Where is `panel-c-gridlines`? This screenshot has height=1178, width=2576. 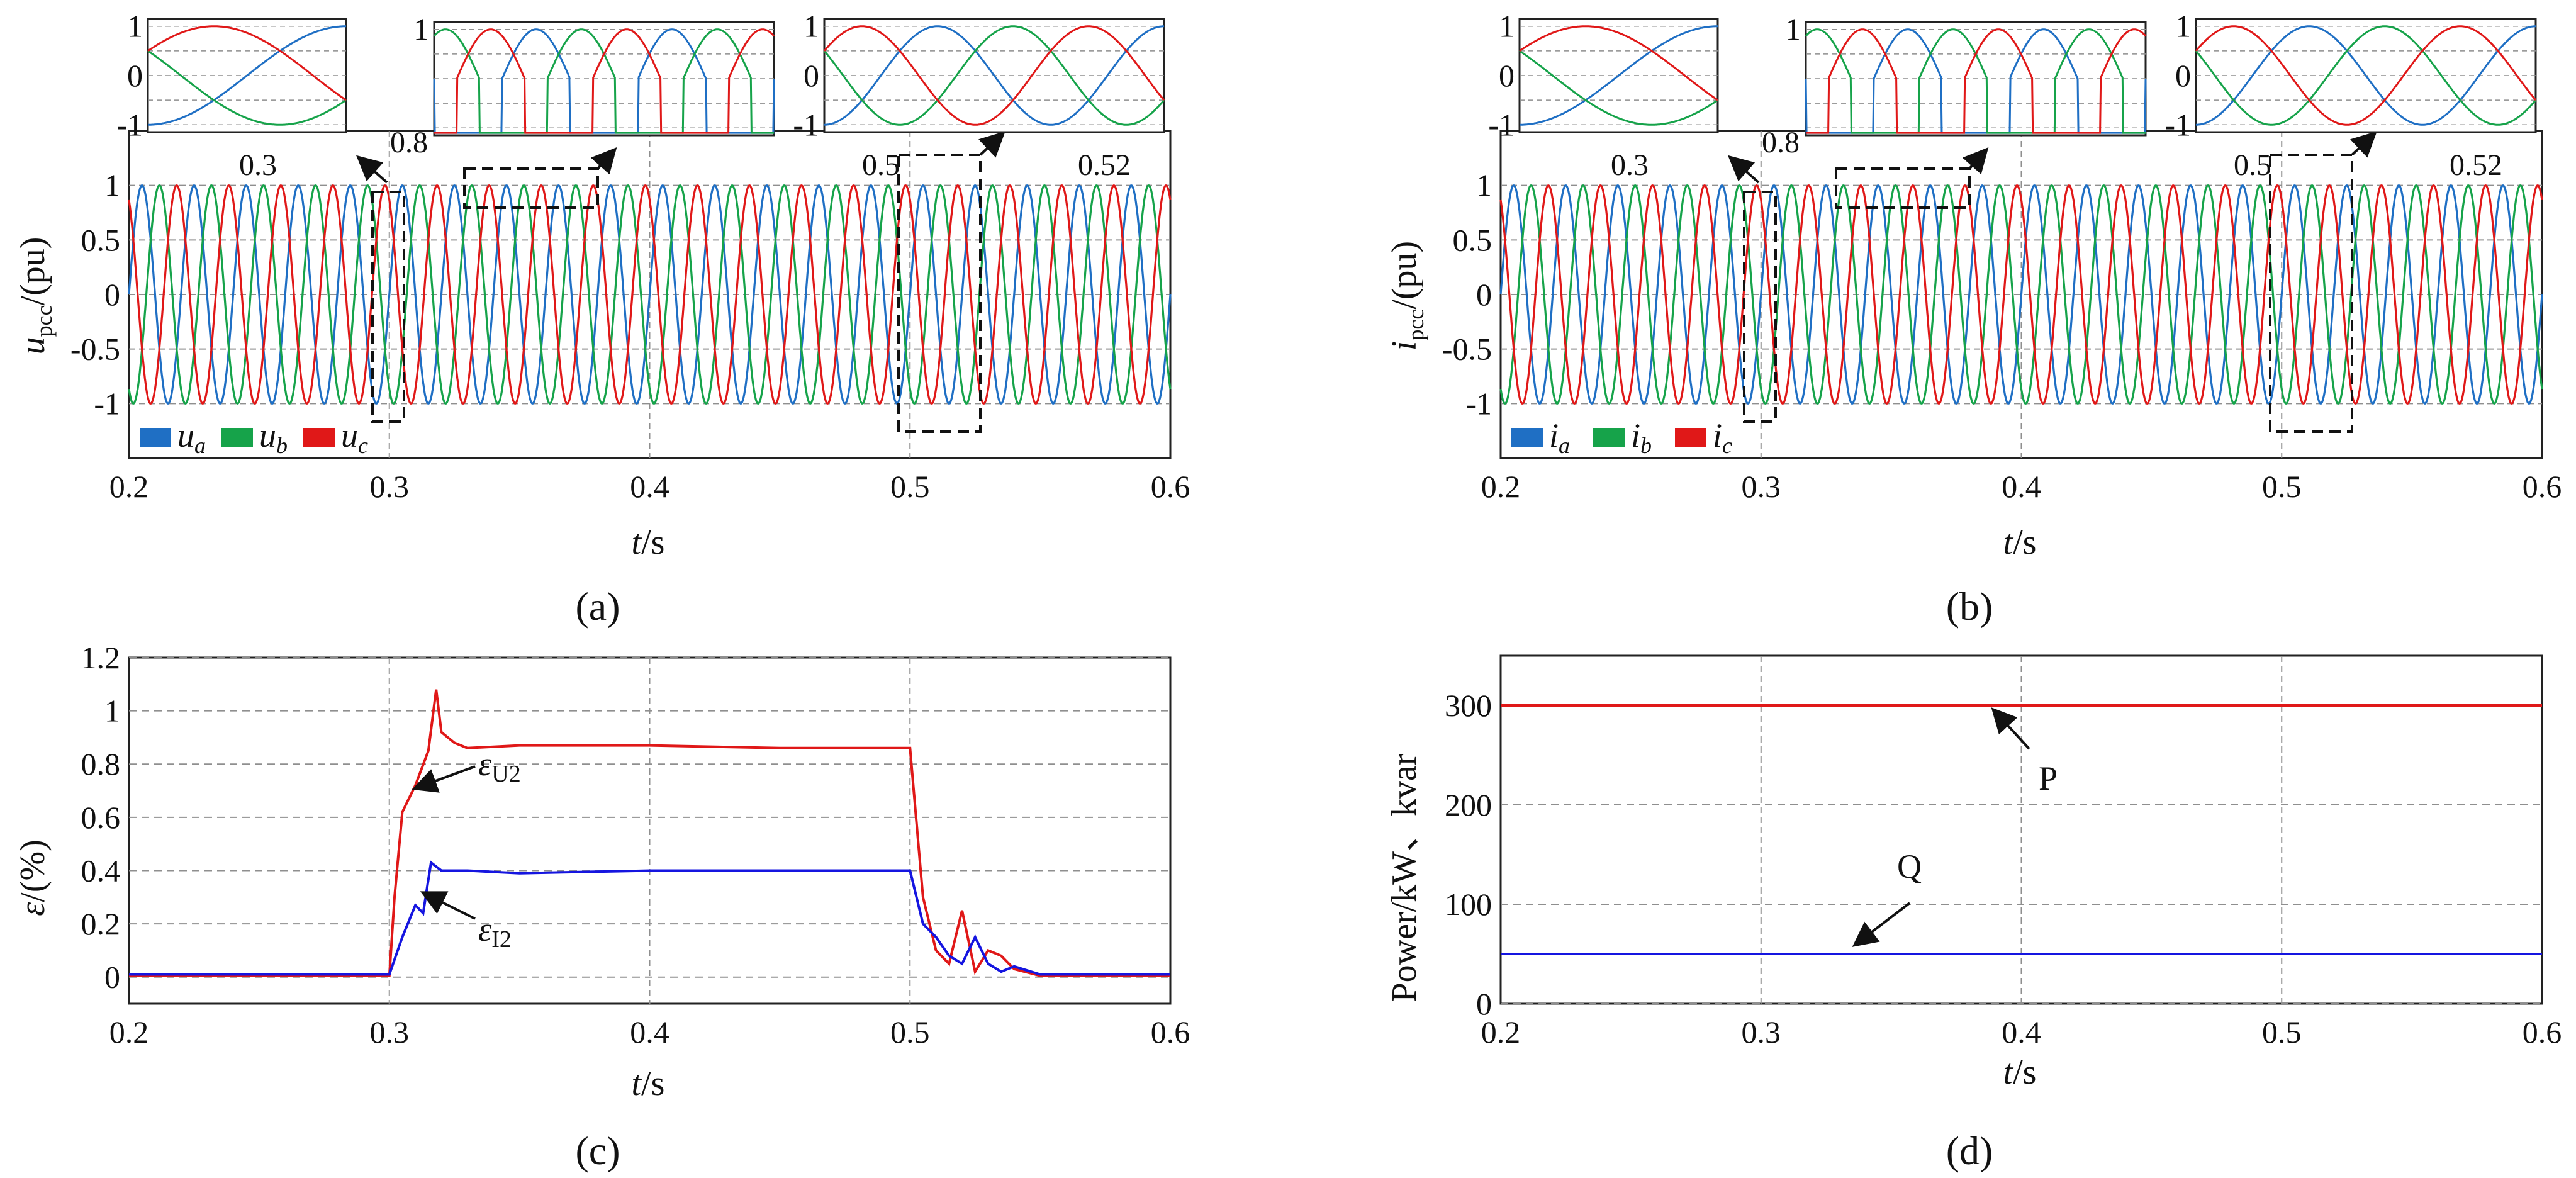 panel-c-gridlines is located at coordinates (649, 830).